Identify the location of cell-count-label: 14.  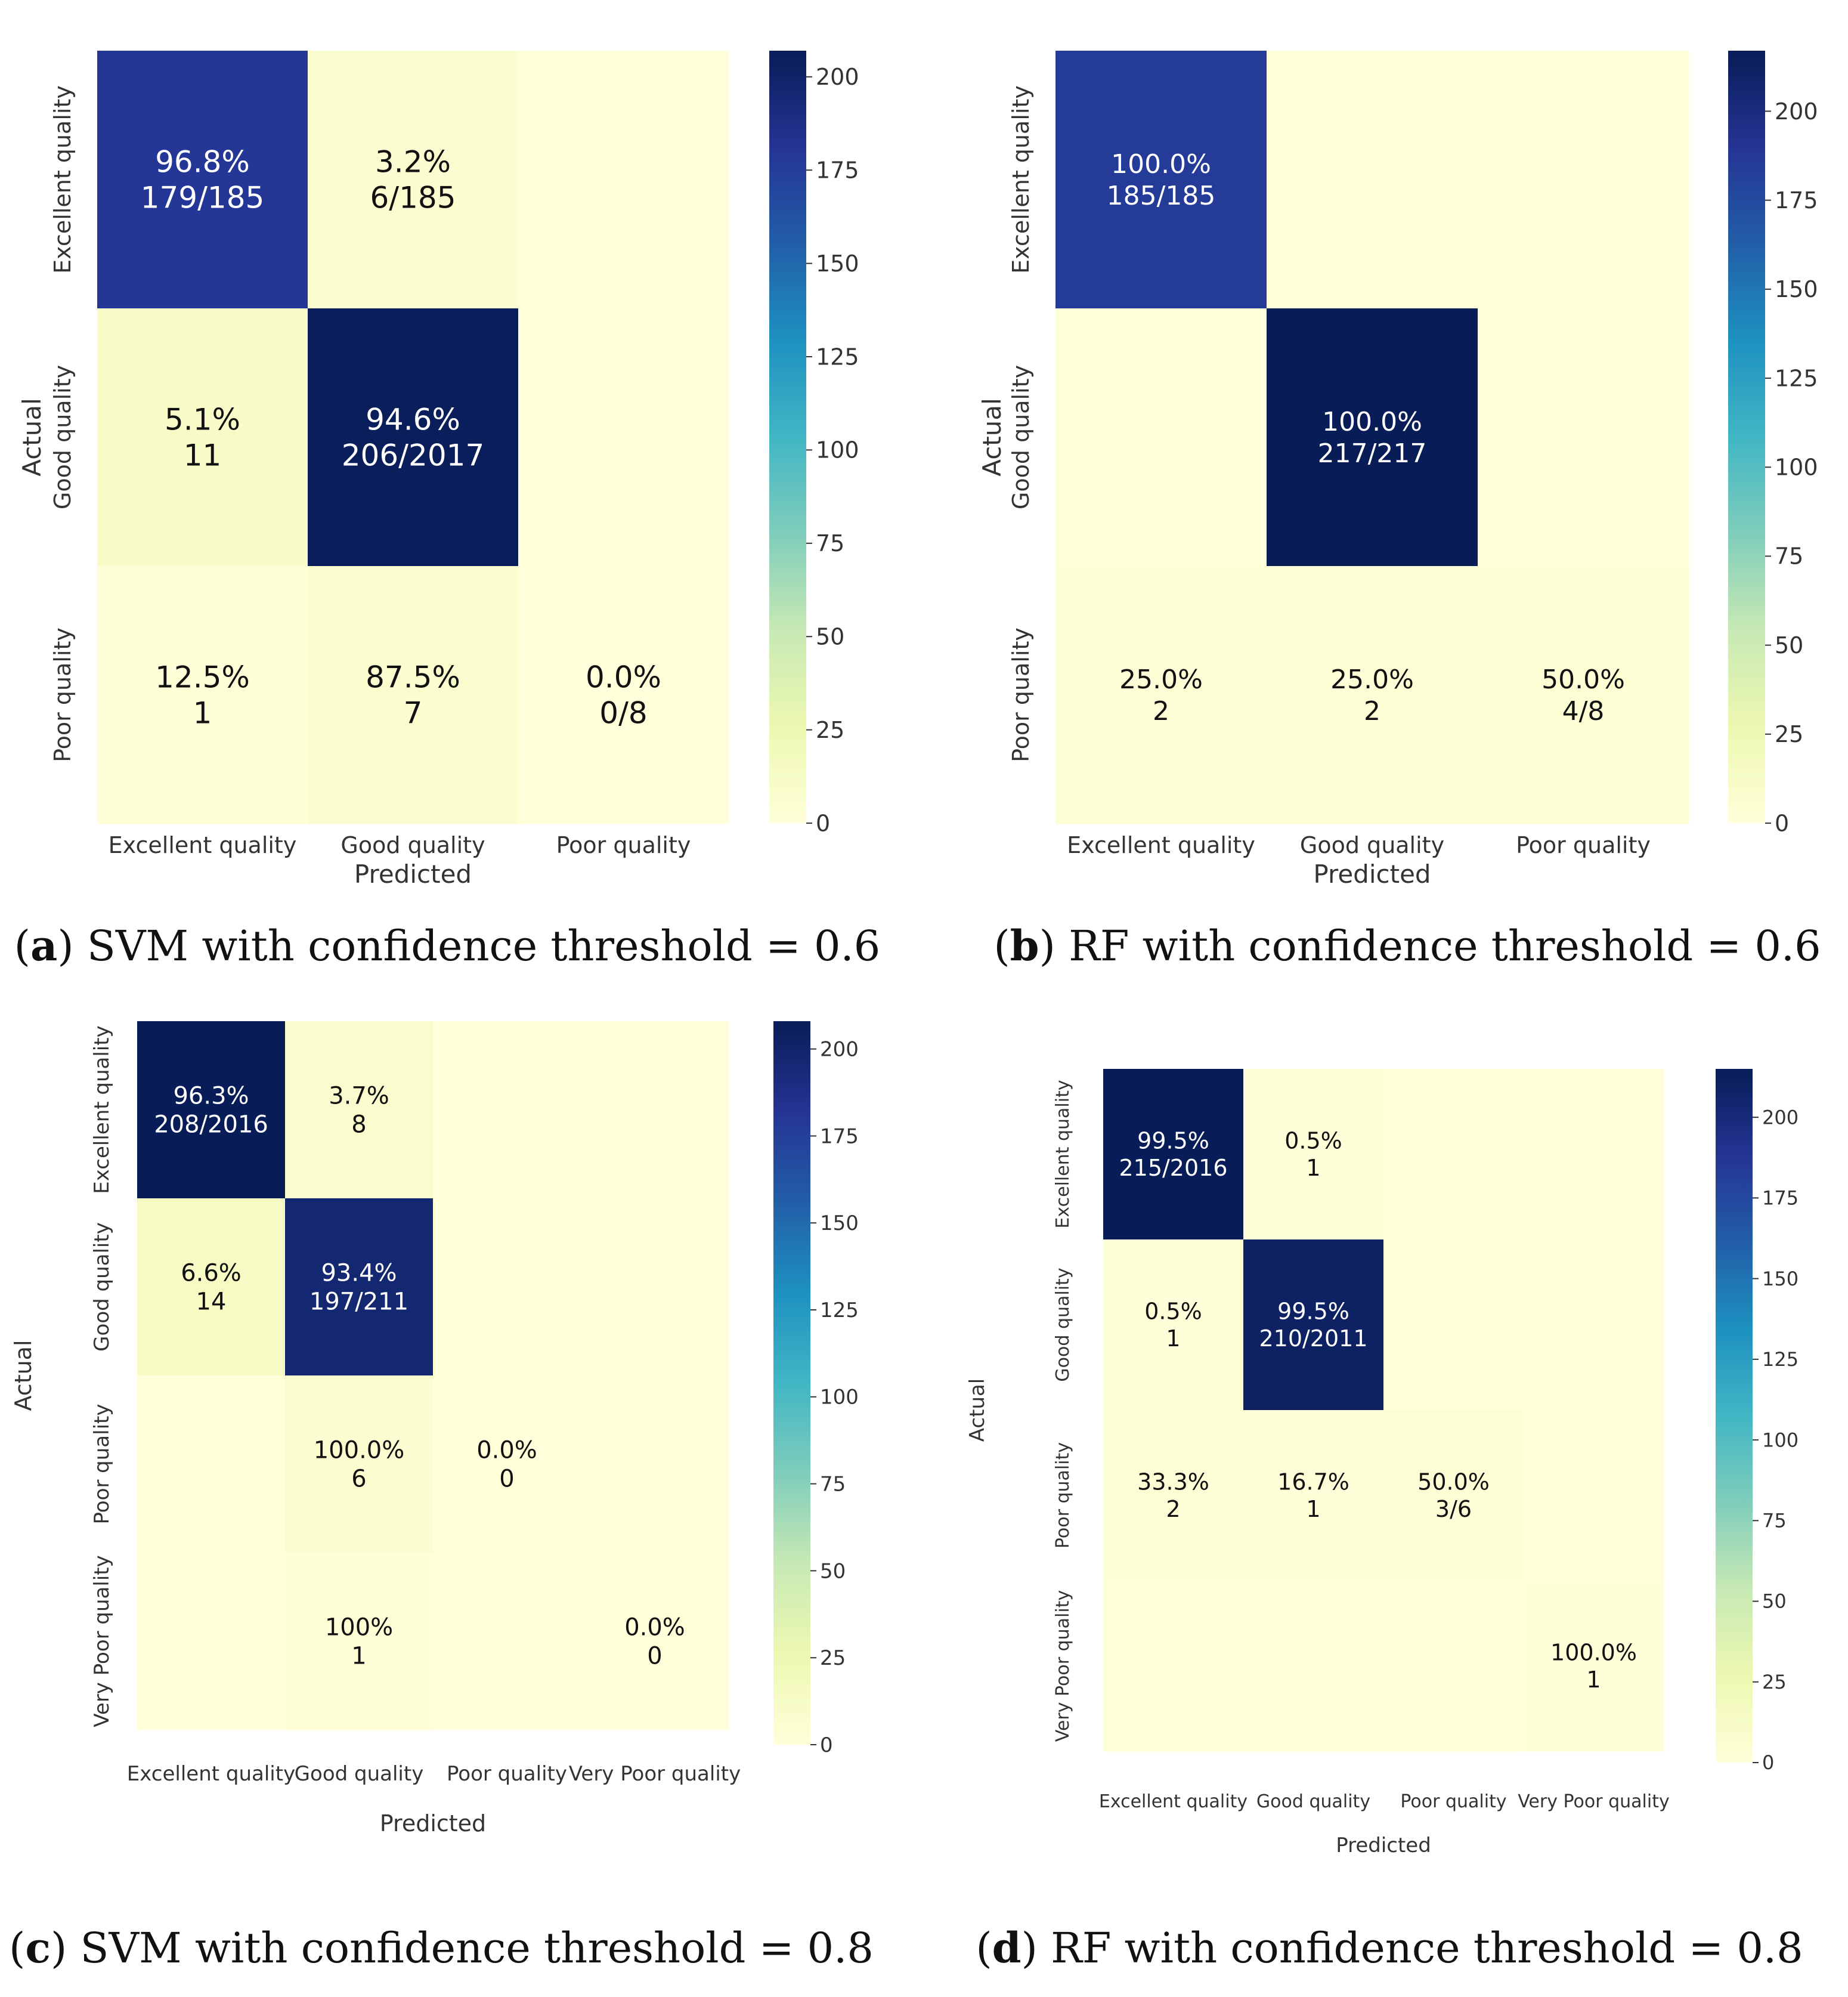
(211, 1302).